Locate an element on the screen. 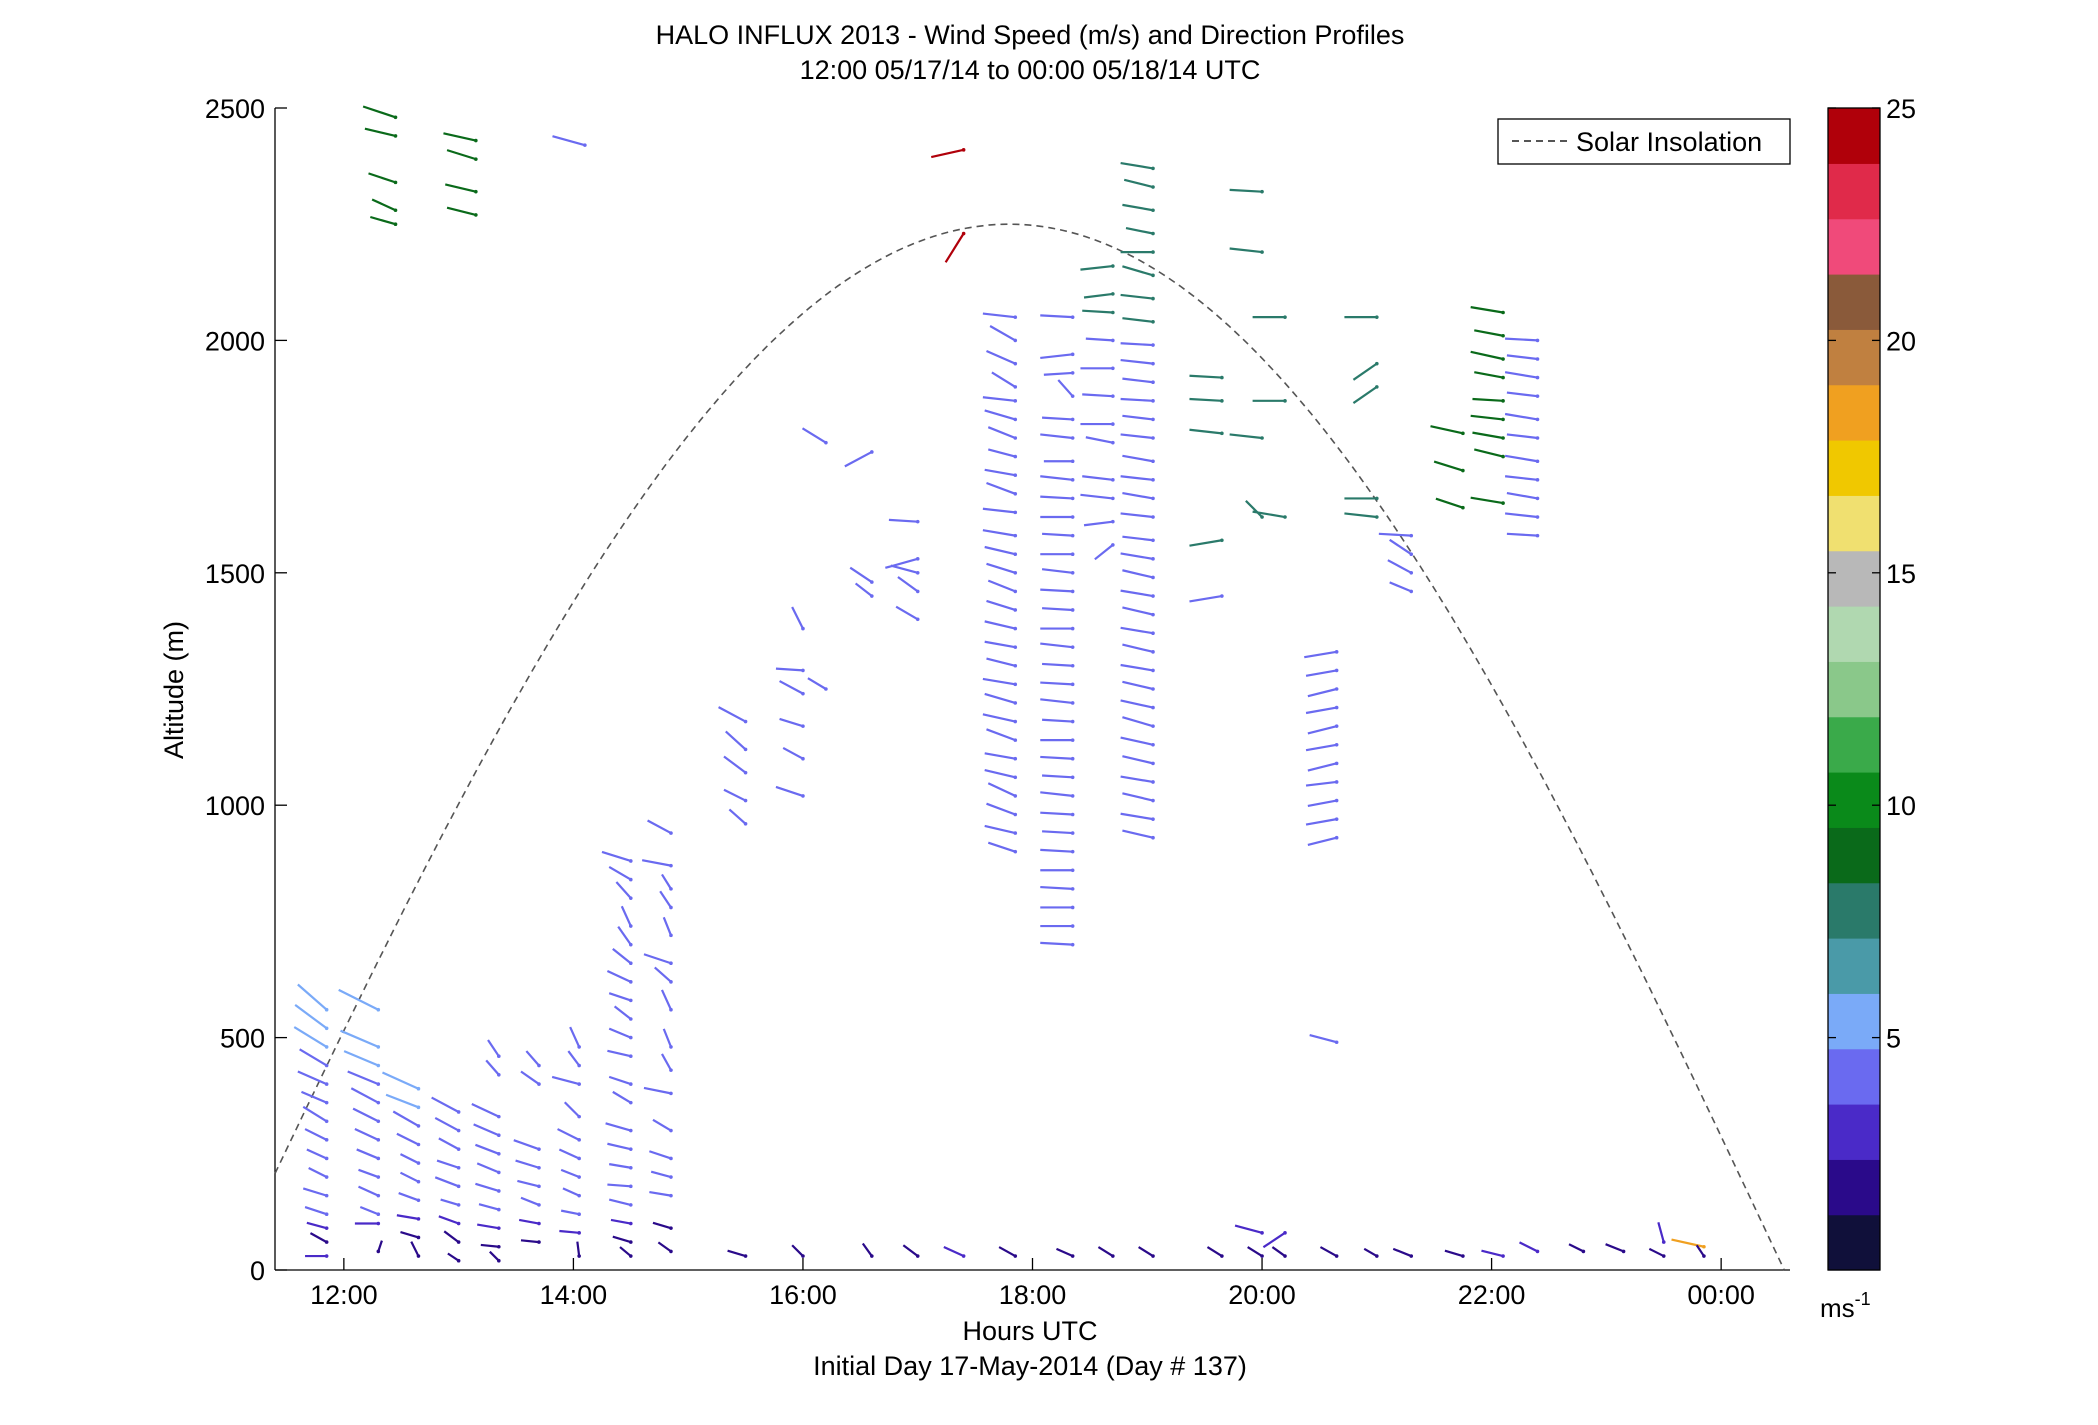 This screenshot has width=2098, height=1425. colorbar-frame is located at coordinates (1854, 689).